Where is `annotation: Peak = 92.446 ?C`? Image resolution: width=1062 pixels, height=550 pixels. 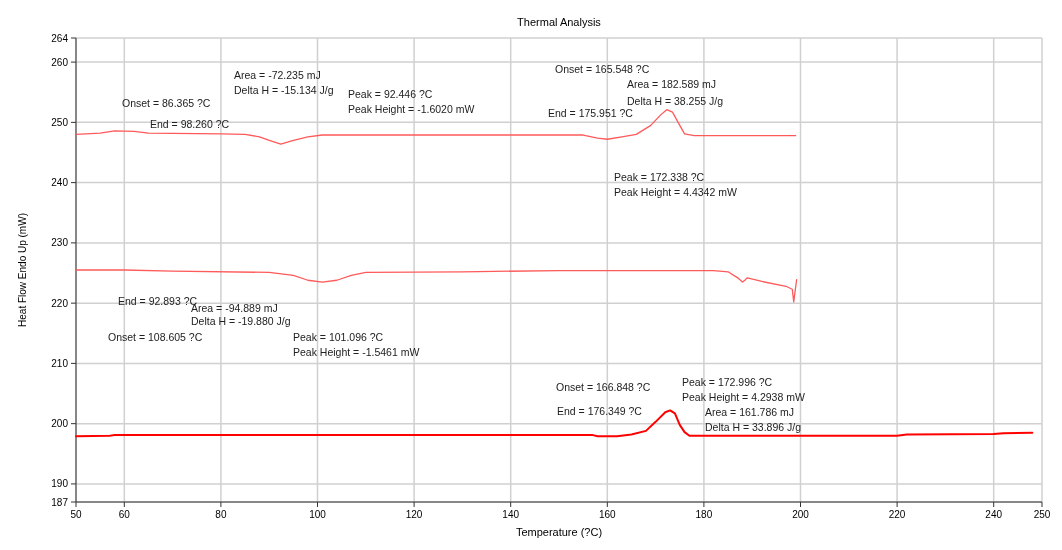 annotation: Peak = 92.446 ?C is located at coordinates (390, 93).